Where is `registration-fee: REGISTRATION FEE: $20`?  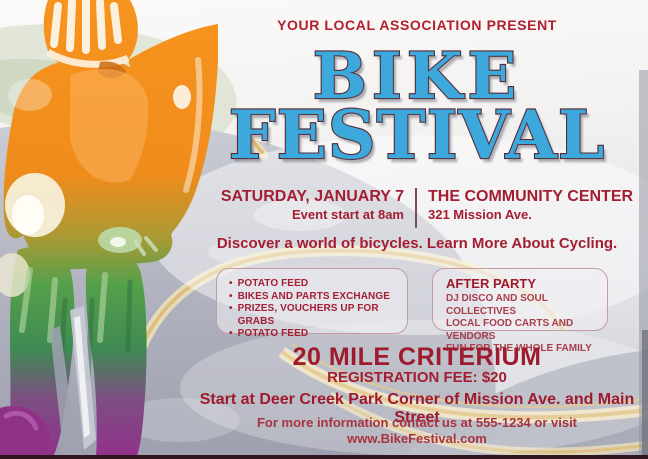
registration-fee: REGISTRATION FEE: $20 is located at coordinates (417, 377).